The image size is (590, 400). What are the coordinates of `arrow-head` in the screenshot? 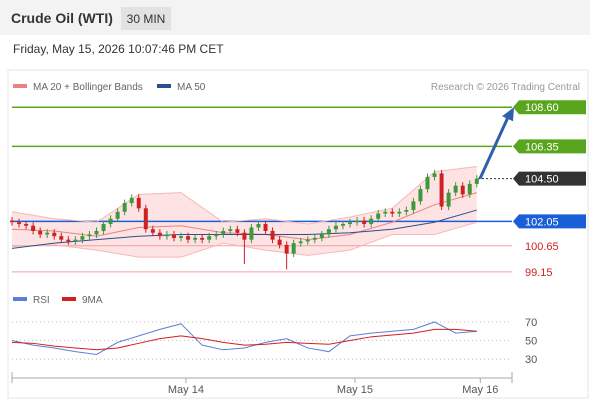 It's located at (508, 114).